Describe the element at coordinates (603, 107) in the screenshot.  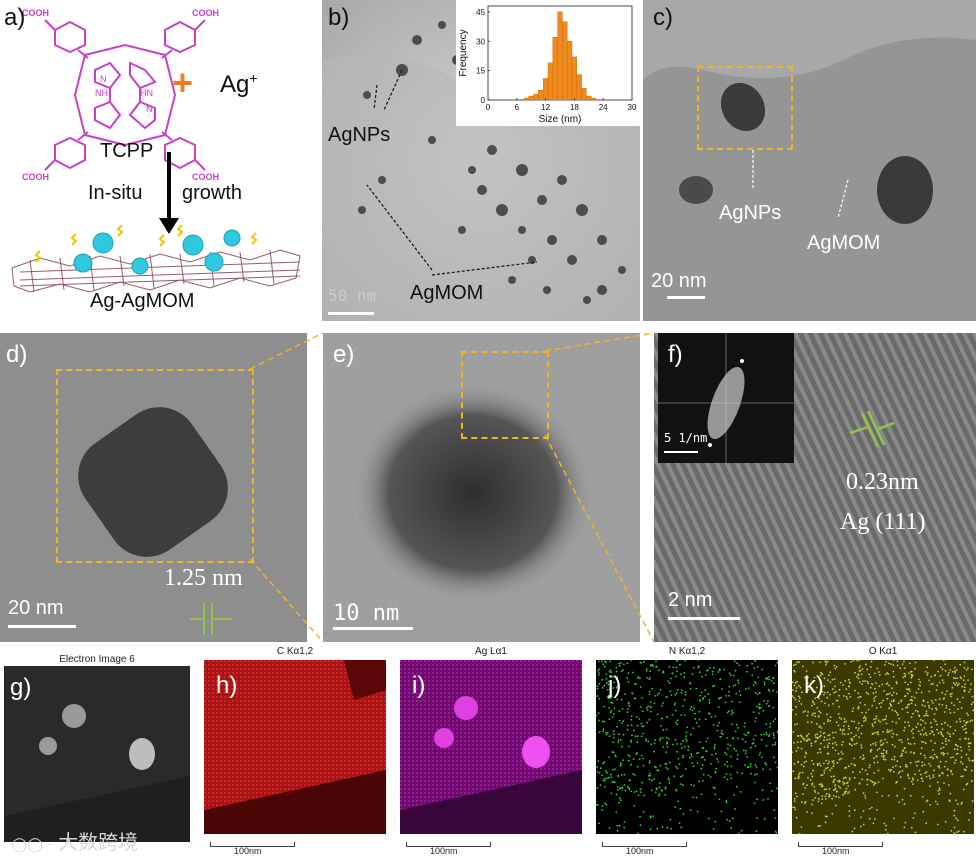
I see `histogram-xtick-label: 24` at that location.